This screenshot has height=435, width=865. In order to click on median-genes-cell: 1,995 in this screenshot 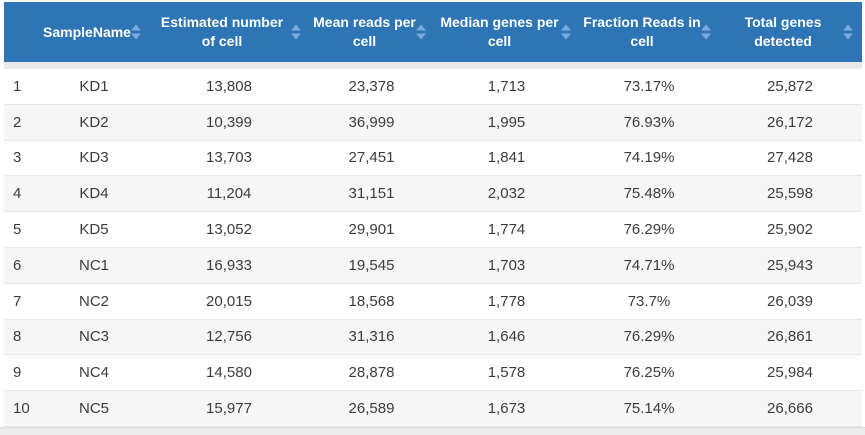, I will do `click(506, 122)`.